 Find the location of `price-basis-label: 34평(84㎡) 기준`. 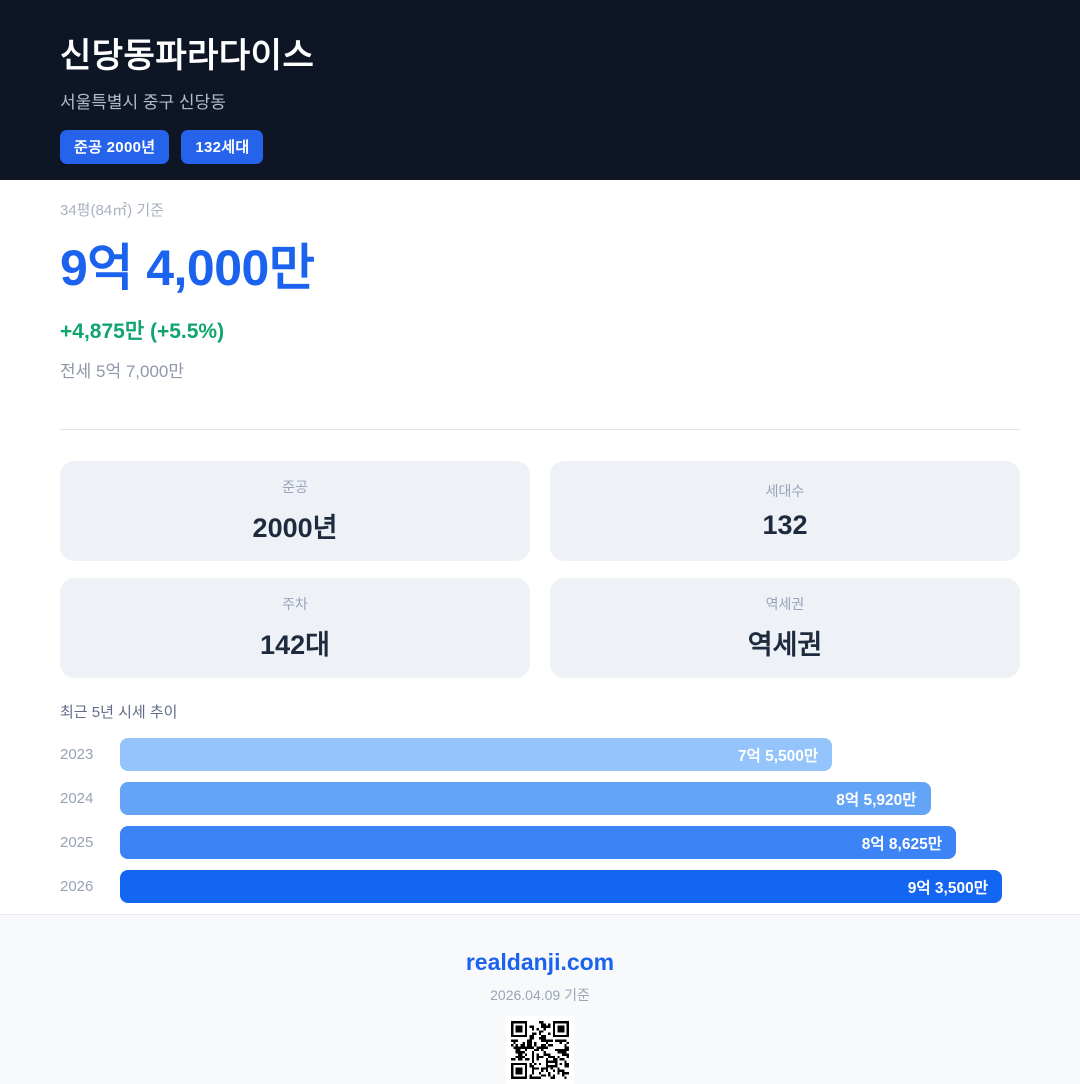

price-basis-label: 34평(84㎡) 기준 is located at coordinates (112, 210).